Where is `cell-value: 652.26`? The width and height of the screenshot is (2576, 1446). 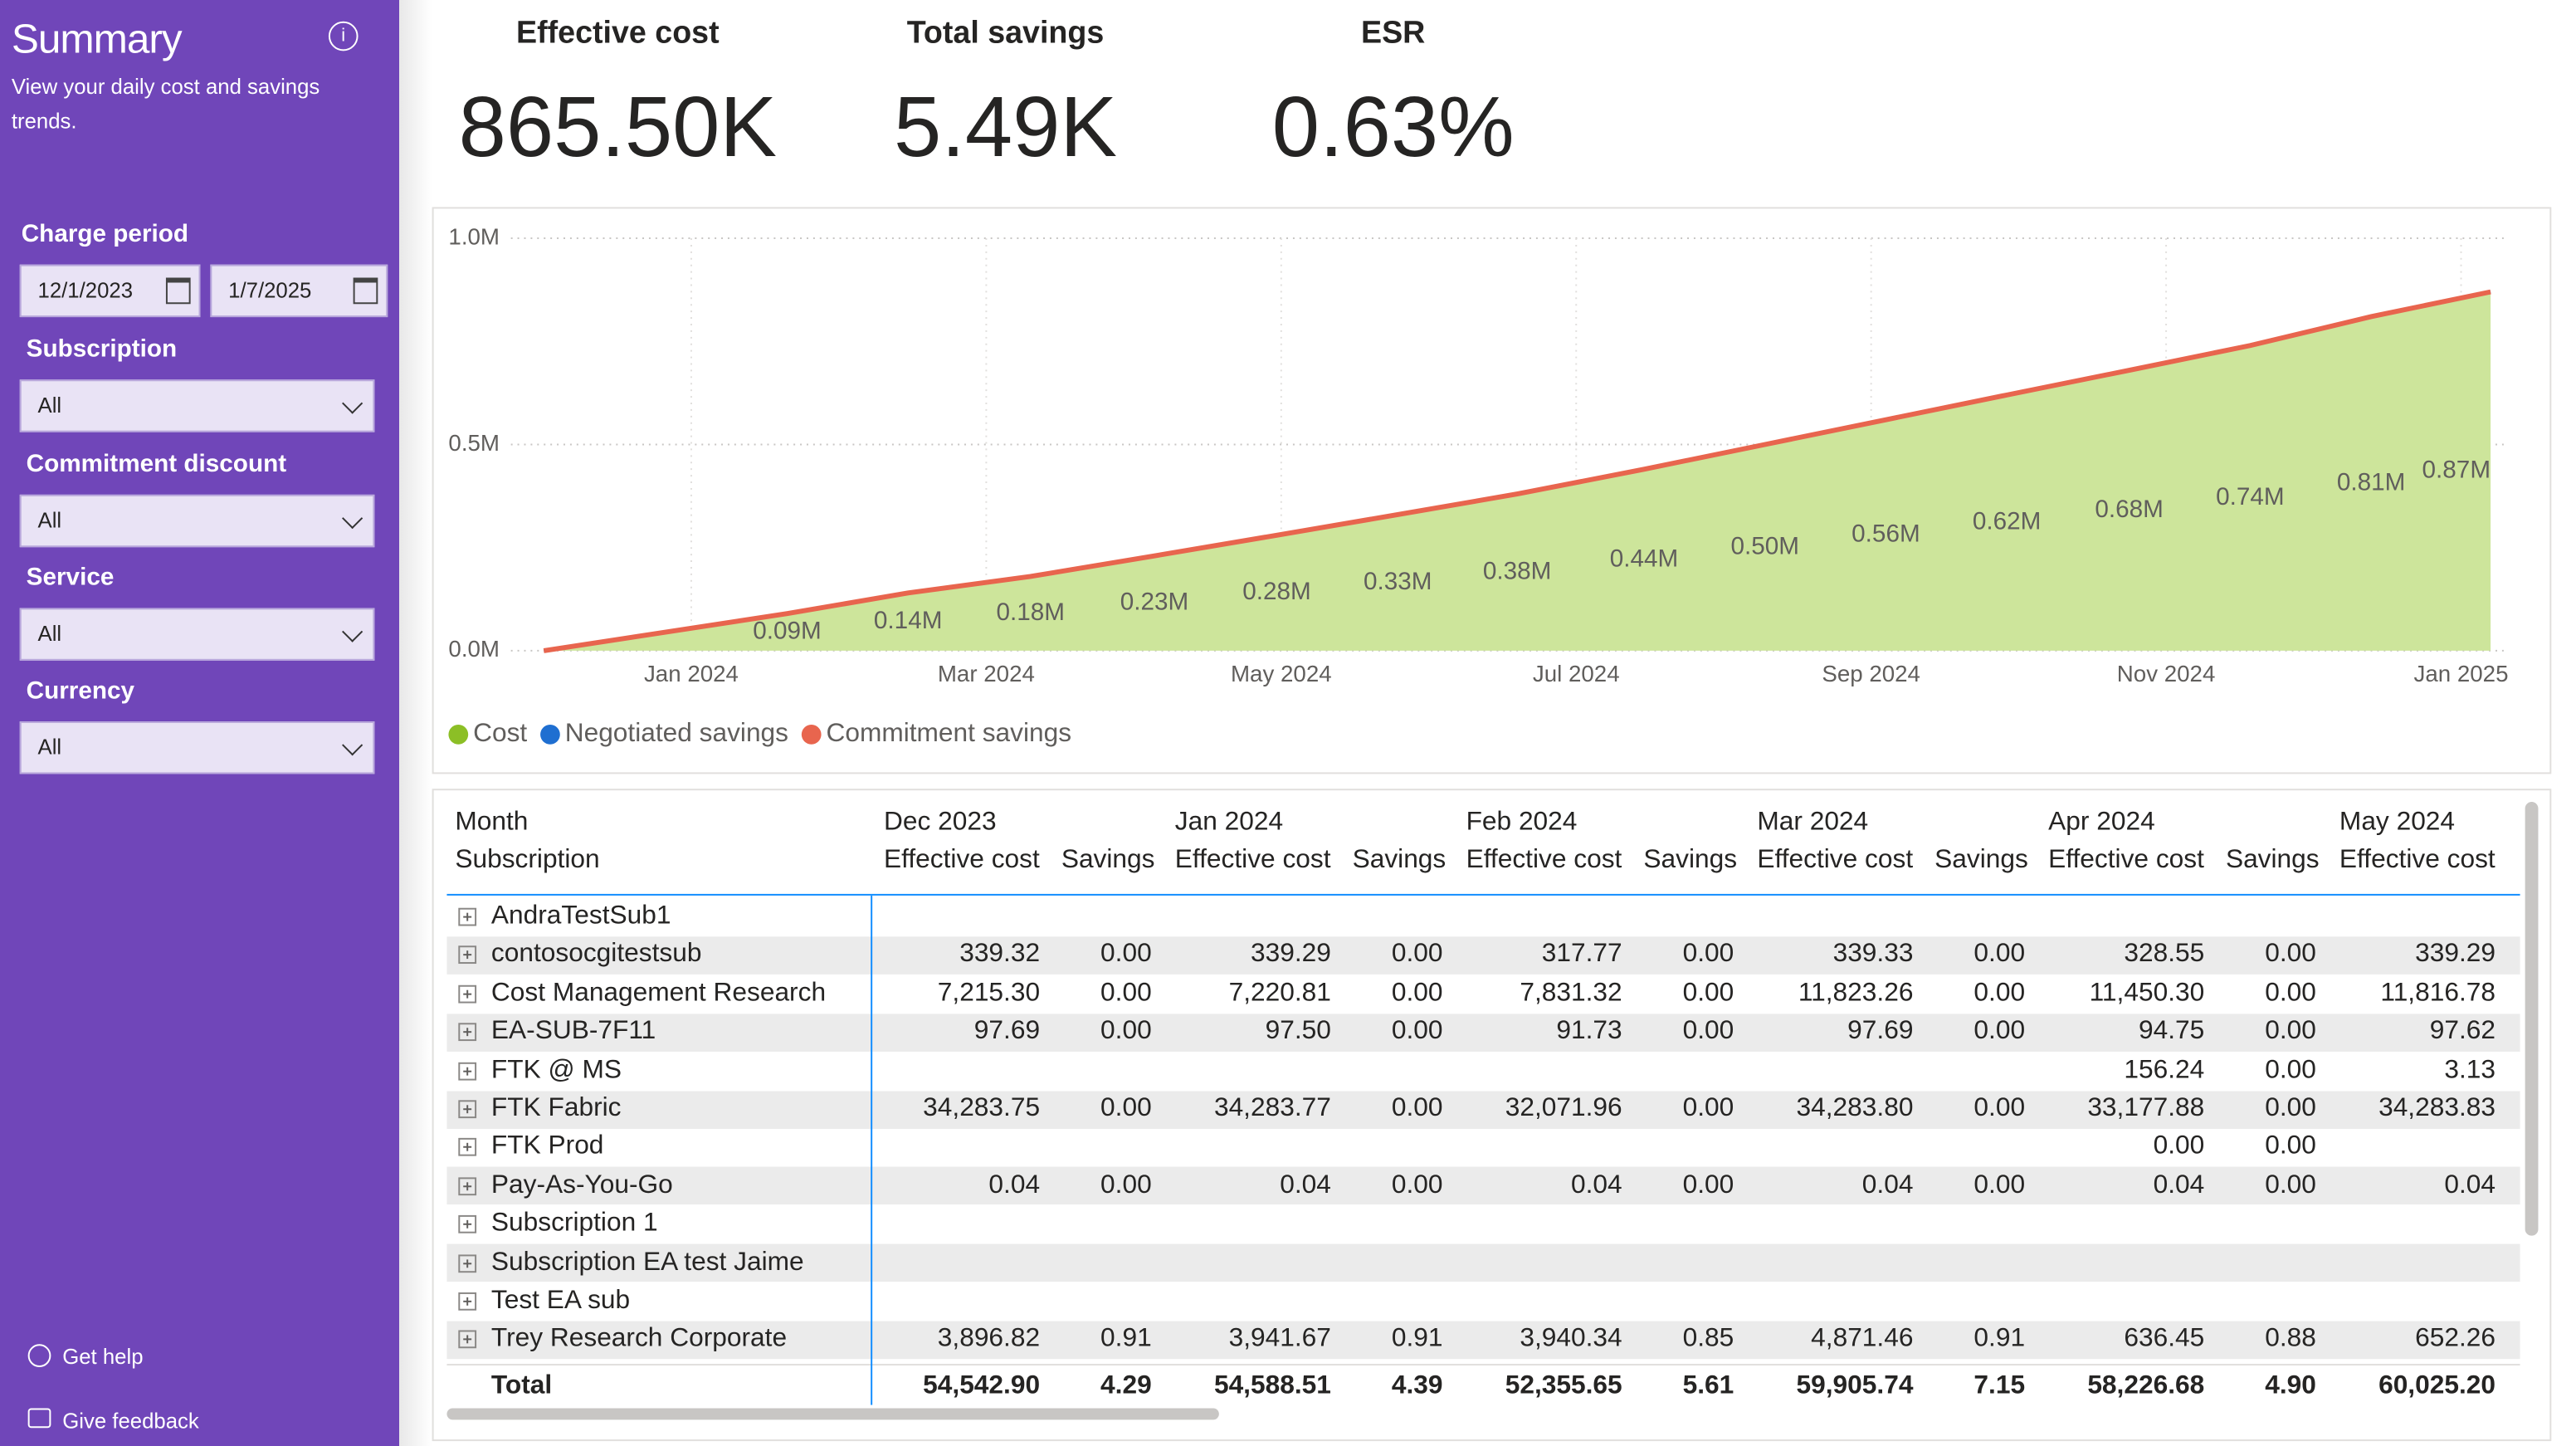 cell-value: 652.26 is located at coordinates (2455, 1339).